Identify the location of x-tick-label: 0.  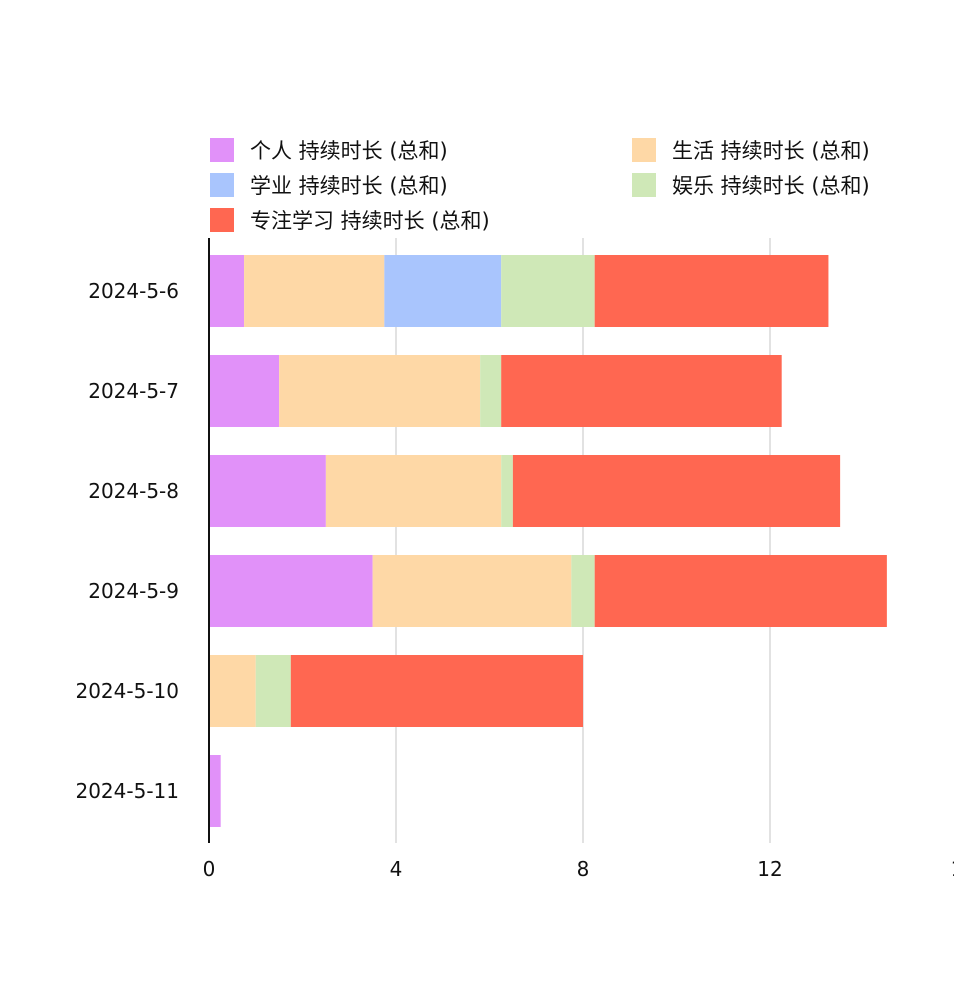
(209, 869).